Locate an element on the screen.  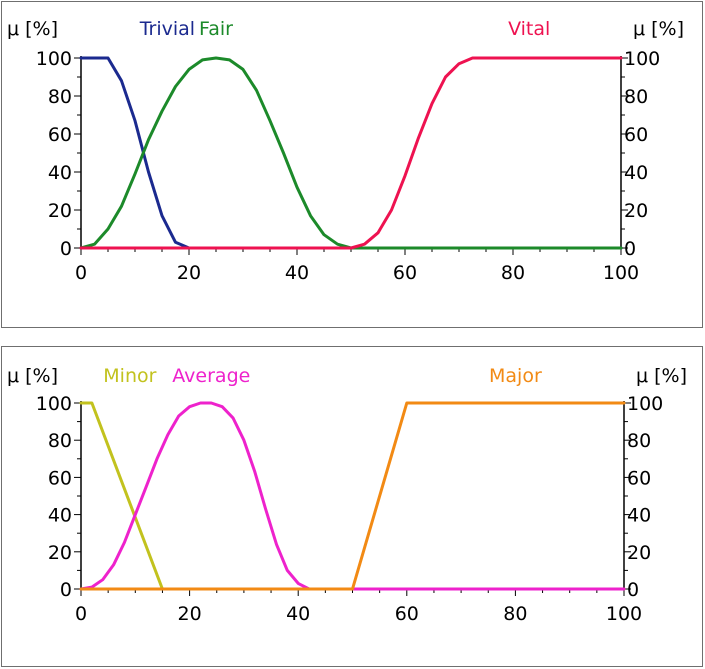
series-label-minor: Minor is located at coordinates (129, 376).